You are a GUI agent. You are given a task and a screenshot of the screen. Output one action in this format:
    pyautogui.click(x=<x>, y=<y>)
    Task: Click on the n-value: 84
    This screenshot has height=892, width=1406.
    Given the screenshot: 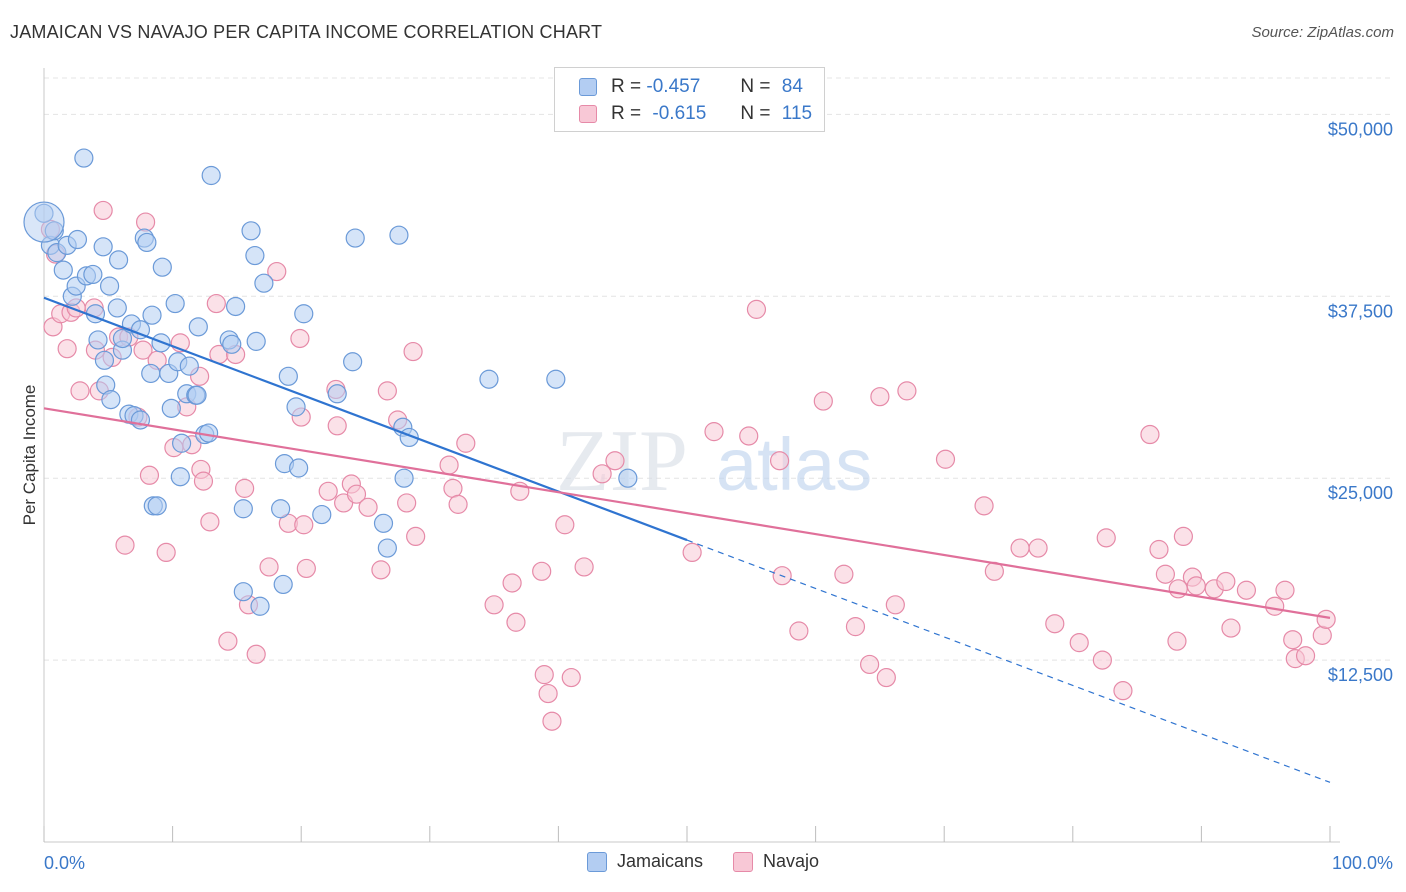 What is the action you would take?
    pyautogui.click(x=792, y=86)
    